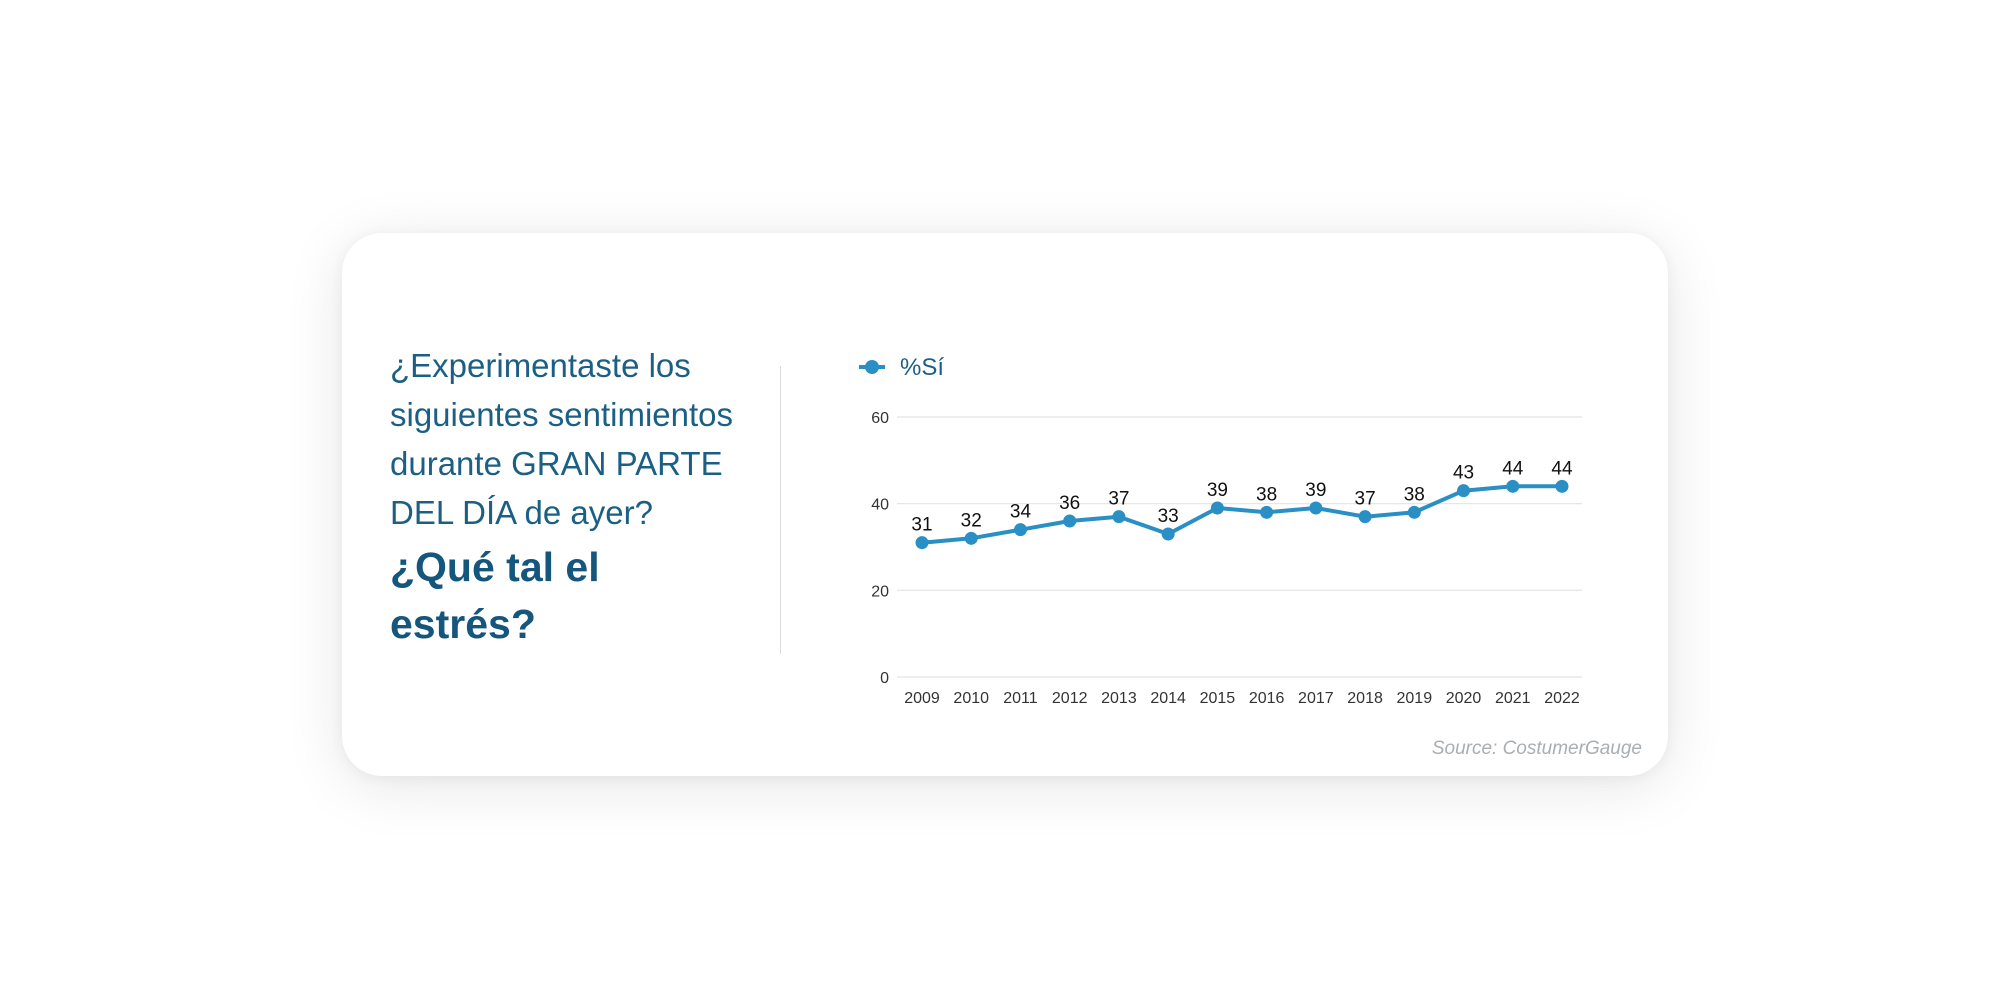 The width and height of the screenshot is (2000, 1000). Describe the element at coordinates (1562, 698) in the screenshot. I see `x-tick-label: 2022` at that location.